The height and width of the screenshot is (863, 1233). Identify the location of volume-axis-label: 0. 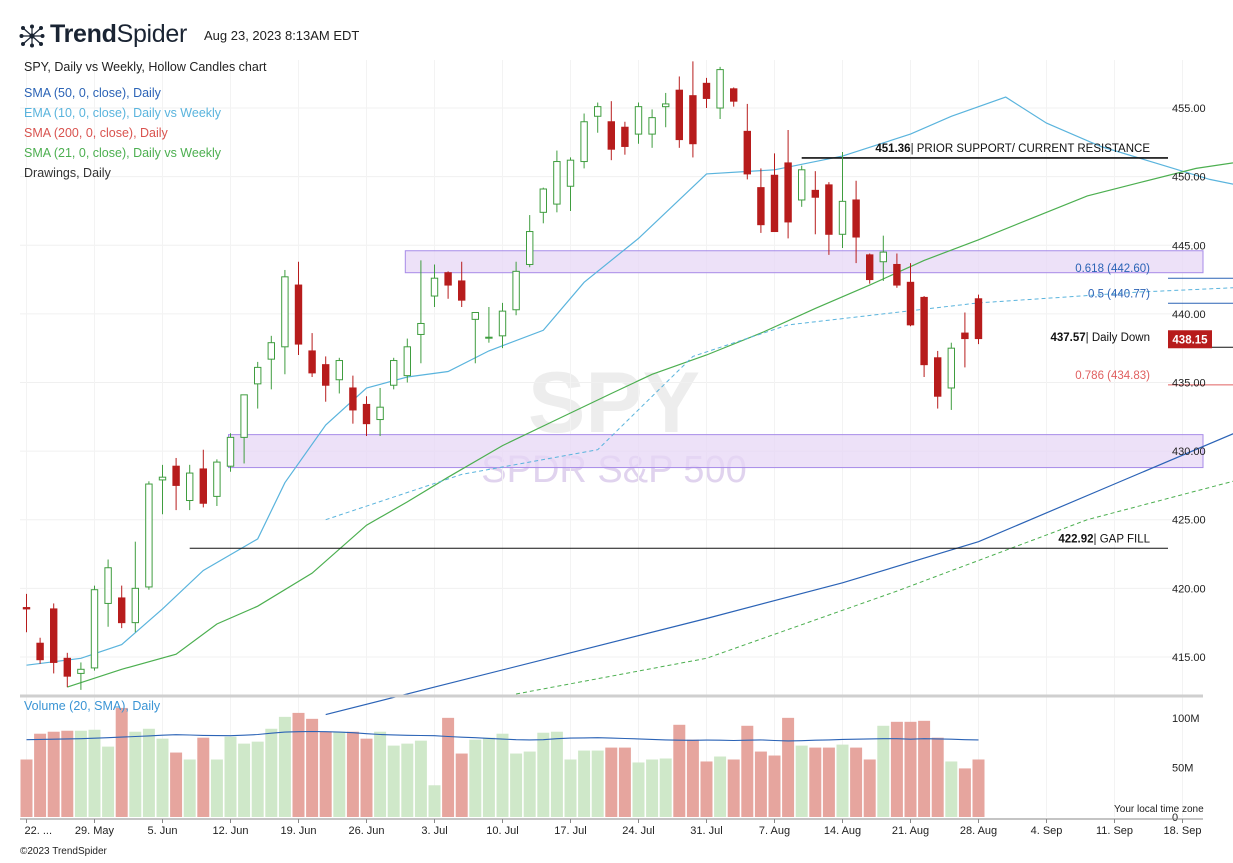
(1175, 818).